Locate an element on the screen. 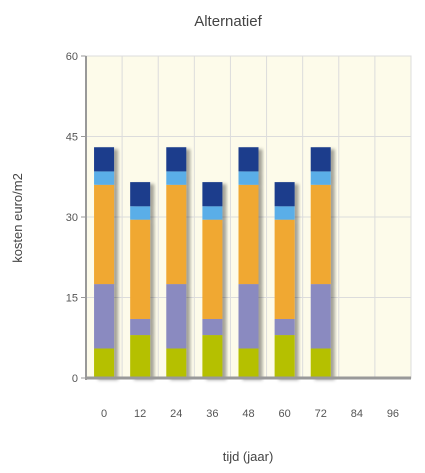  x-axis-title: tijd (jaar) is located at coordinates (248, 456).